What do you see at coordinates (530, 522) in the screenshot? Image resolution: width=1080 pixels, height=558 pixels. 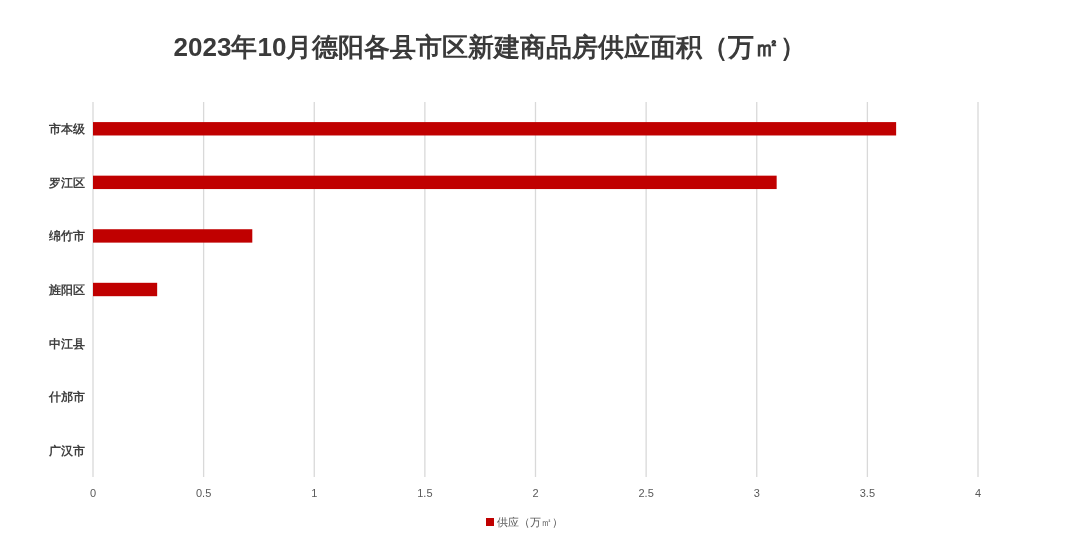 I see `legend-label: 供应（万㎡）` at bounding box center [530, 522].